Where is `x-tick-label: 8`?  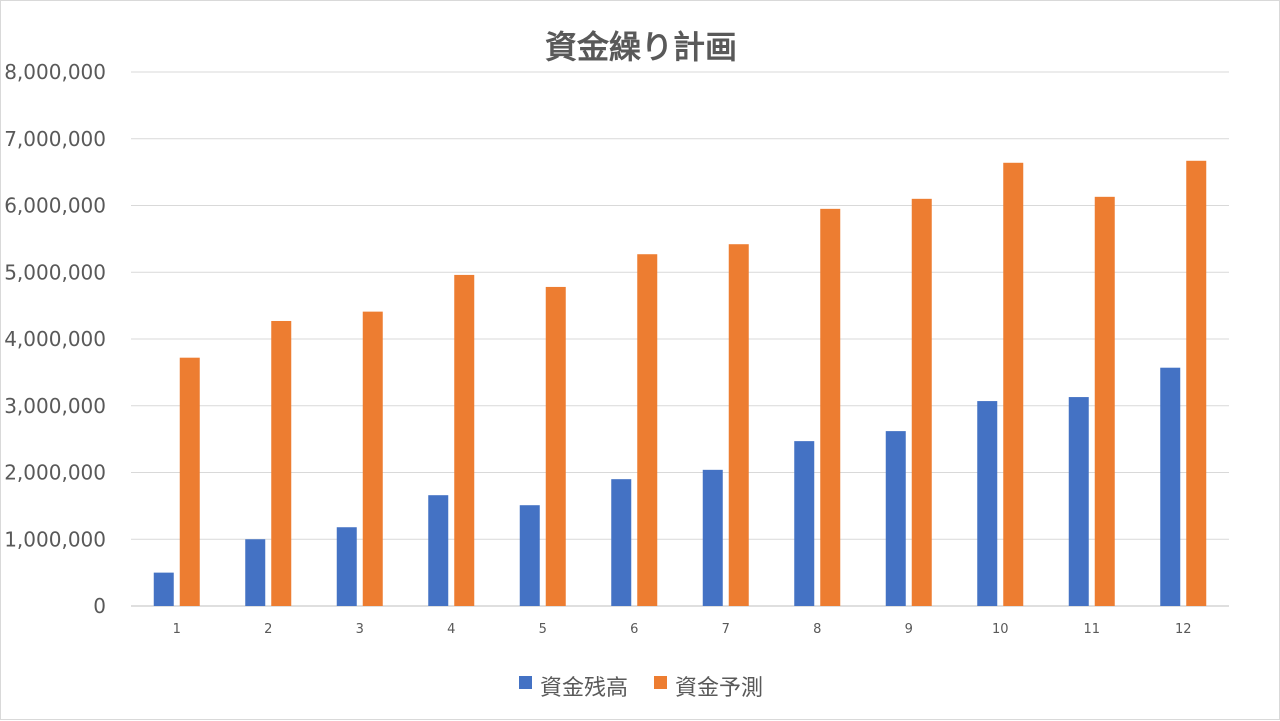 x-tick-label: 8 is located at coordinates (817, 629).